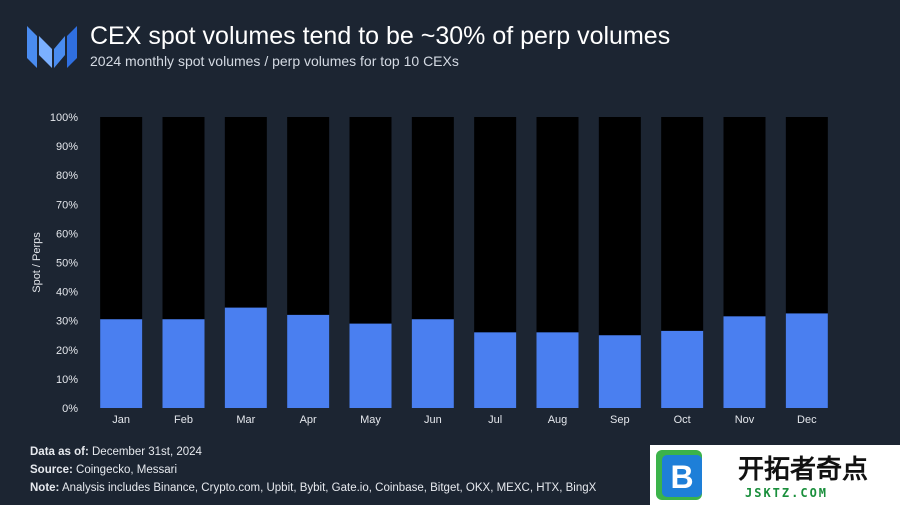  I want to click on x-tick-label: Dec, so click(807, 420).